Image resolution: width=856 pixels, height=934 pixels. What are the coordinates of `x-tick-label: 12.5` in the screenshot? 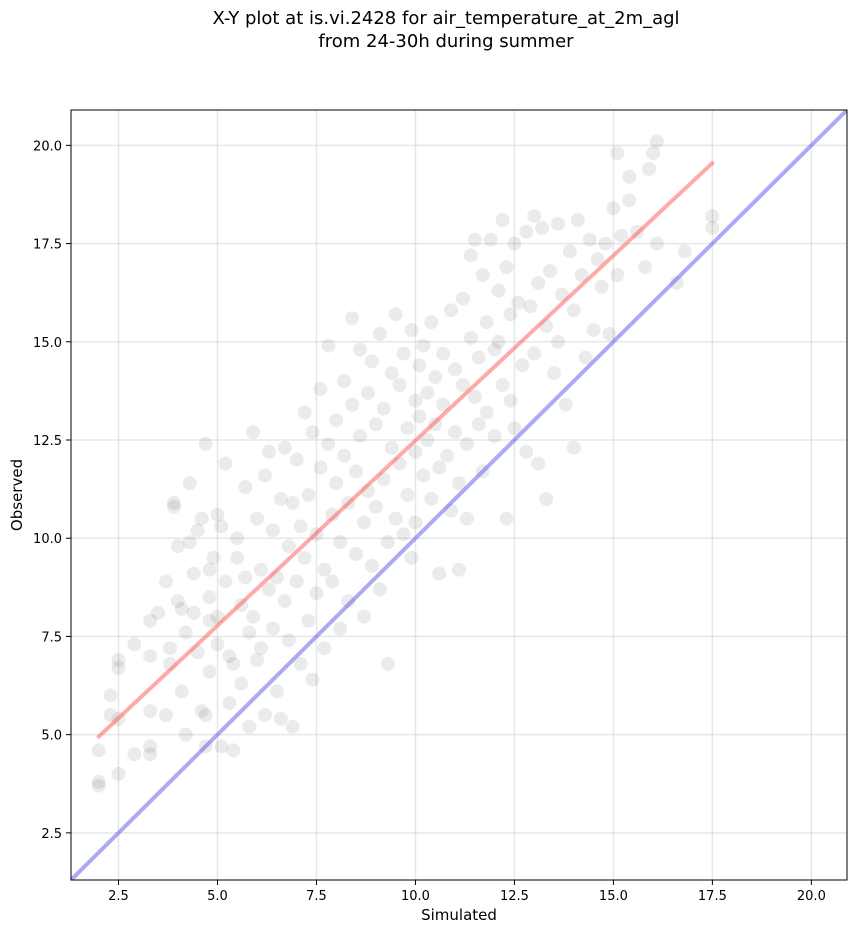 It's located at (514, 896).